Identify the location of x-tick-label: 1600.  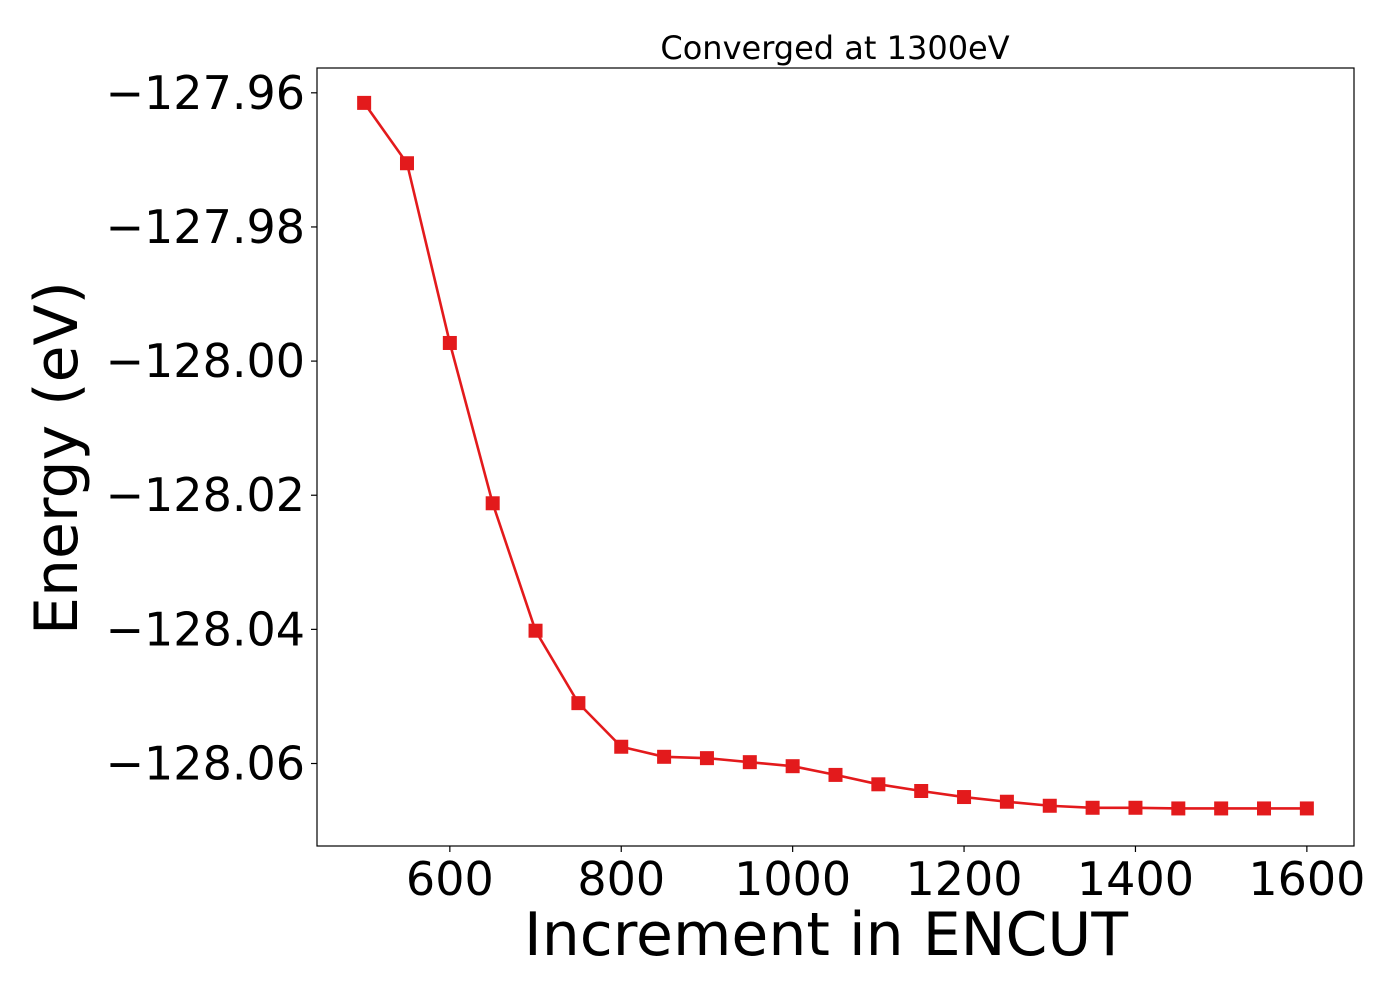
(1306, 879).